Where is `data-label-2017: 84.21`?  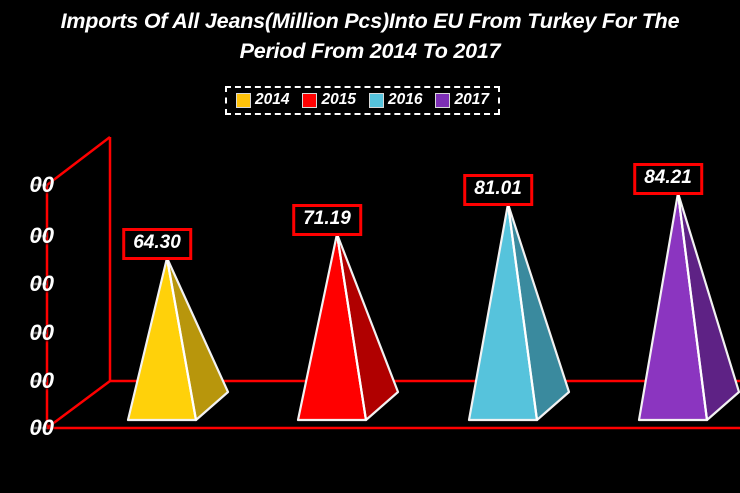
data-label-2017: 84.21 is located at coordinates (668, 179).